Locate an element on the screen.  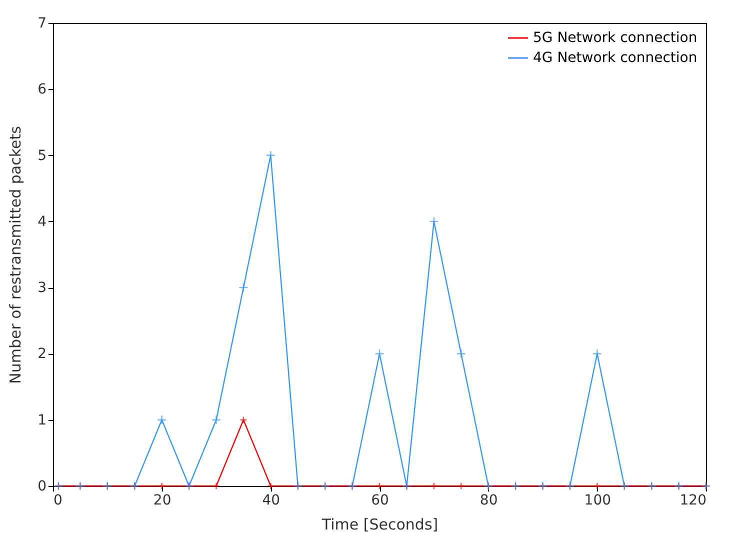
x-axis-title: Time [Seconds] is located at coordinates (379, 525).